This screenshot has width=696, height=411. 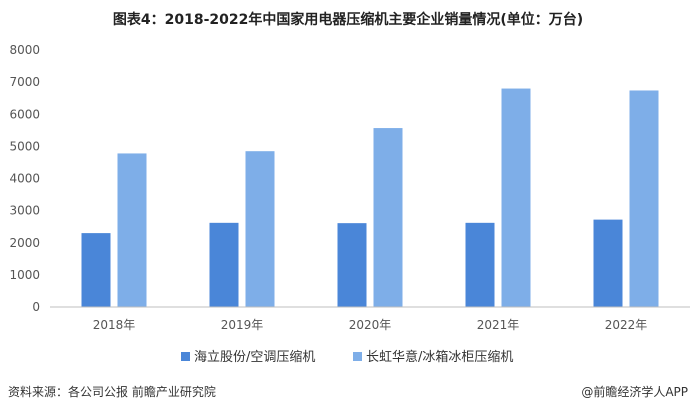 What do you see at coordinates (24, 50) in the screenshot?
I see `y-tick-label: 8000` at bounding box center [24, 50].